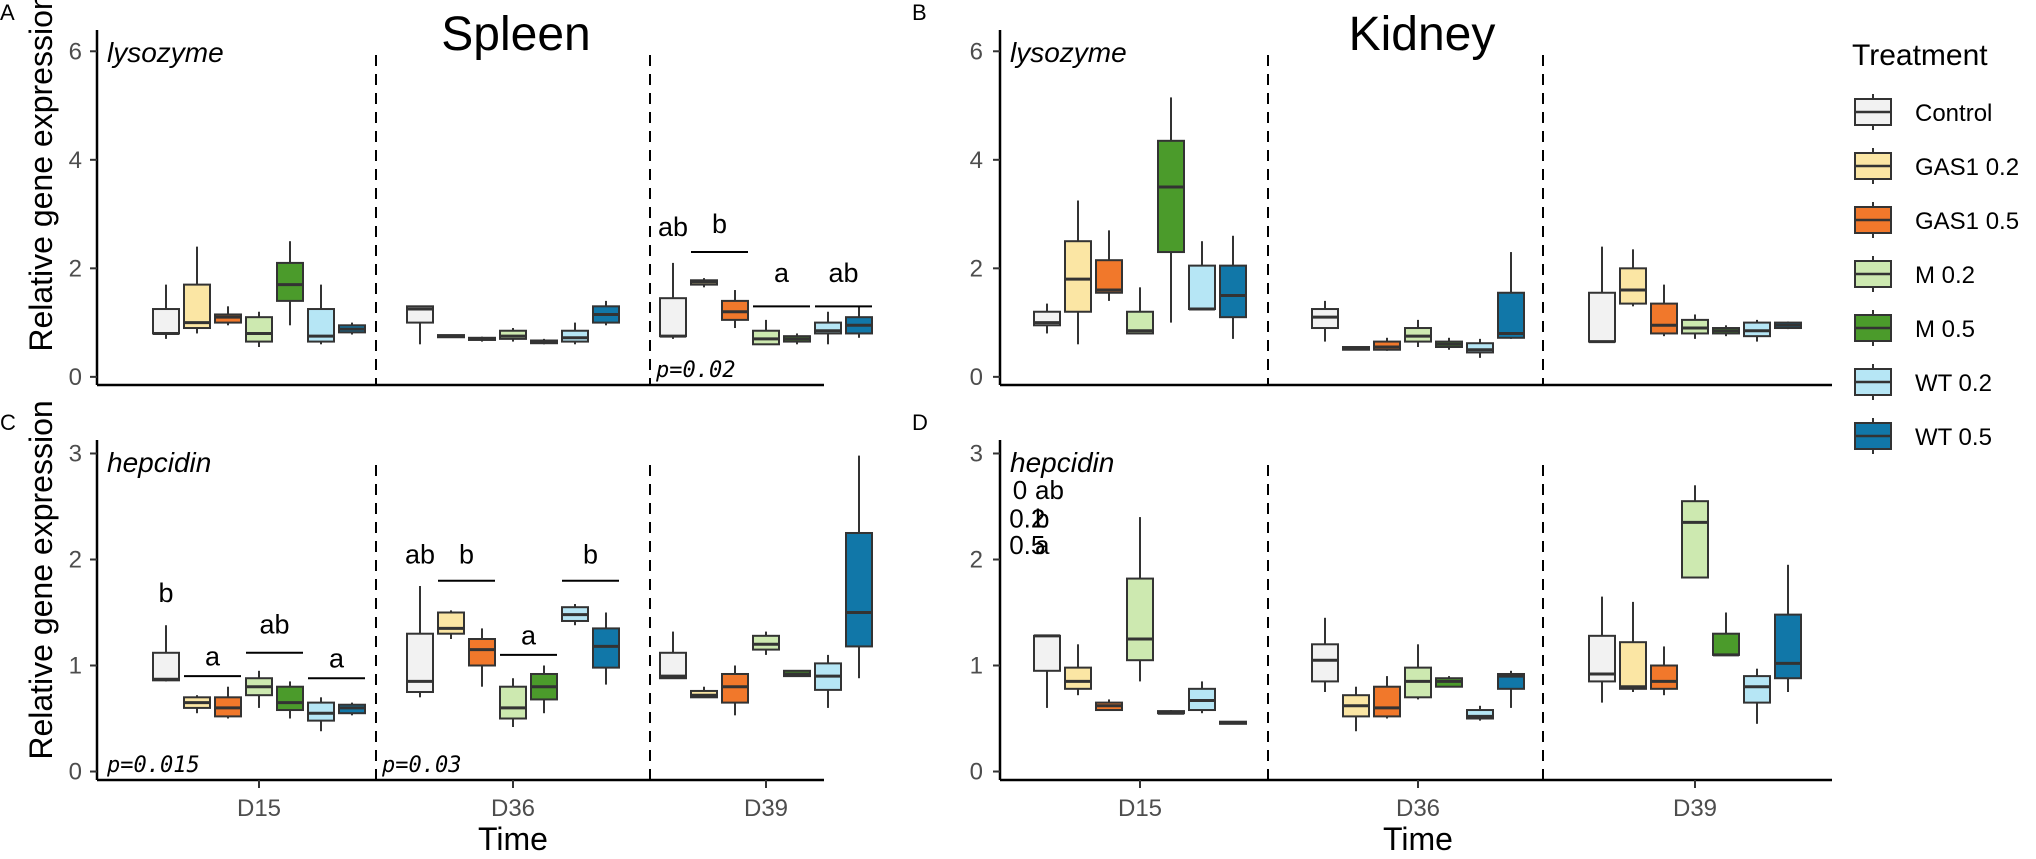  Describe the element at coordinates (1027, 519) in the screenshot. I see `significance-letter: 0.2` at that location.